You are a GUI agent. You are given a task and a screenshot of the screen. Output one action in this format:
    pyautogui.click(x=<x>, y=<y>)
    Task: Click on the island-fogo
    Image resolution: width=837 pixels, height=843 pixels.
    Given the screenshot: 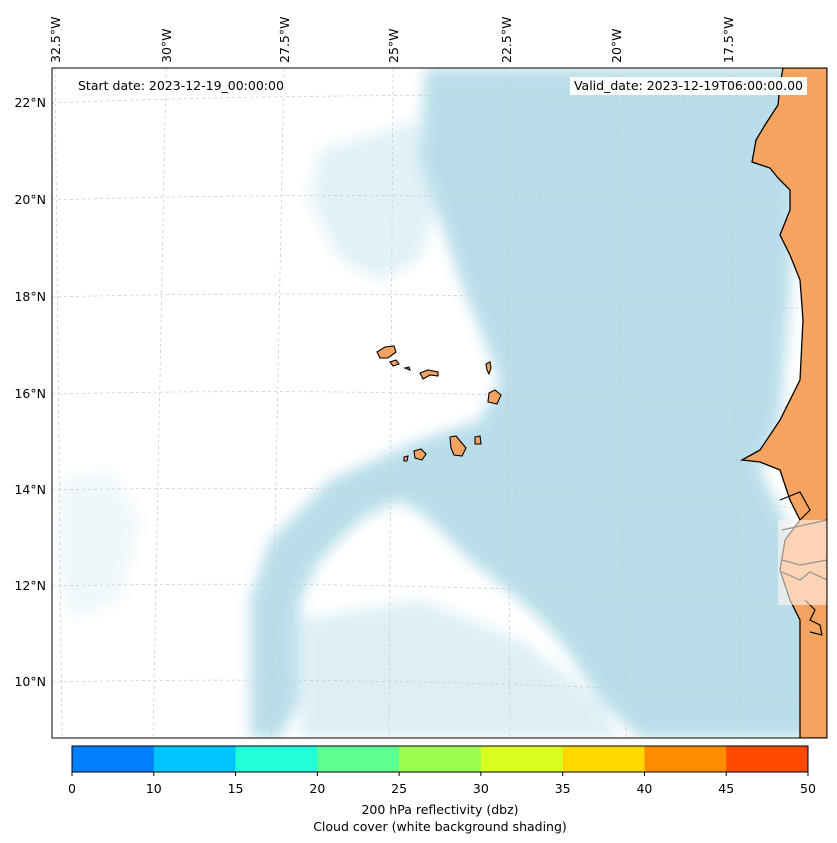 What is the action you would take?
    pyautogui.click(x=420, y=454)
    